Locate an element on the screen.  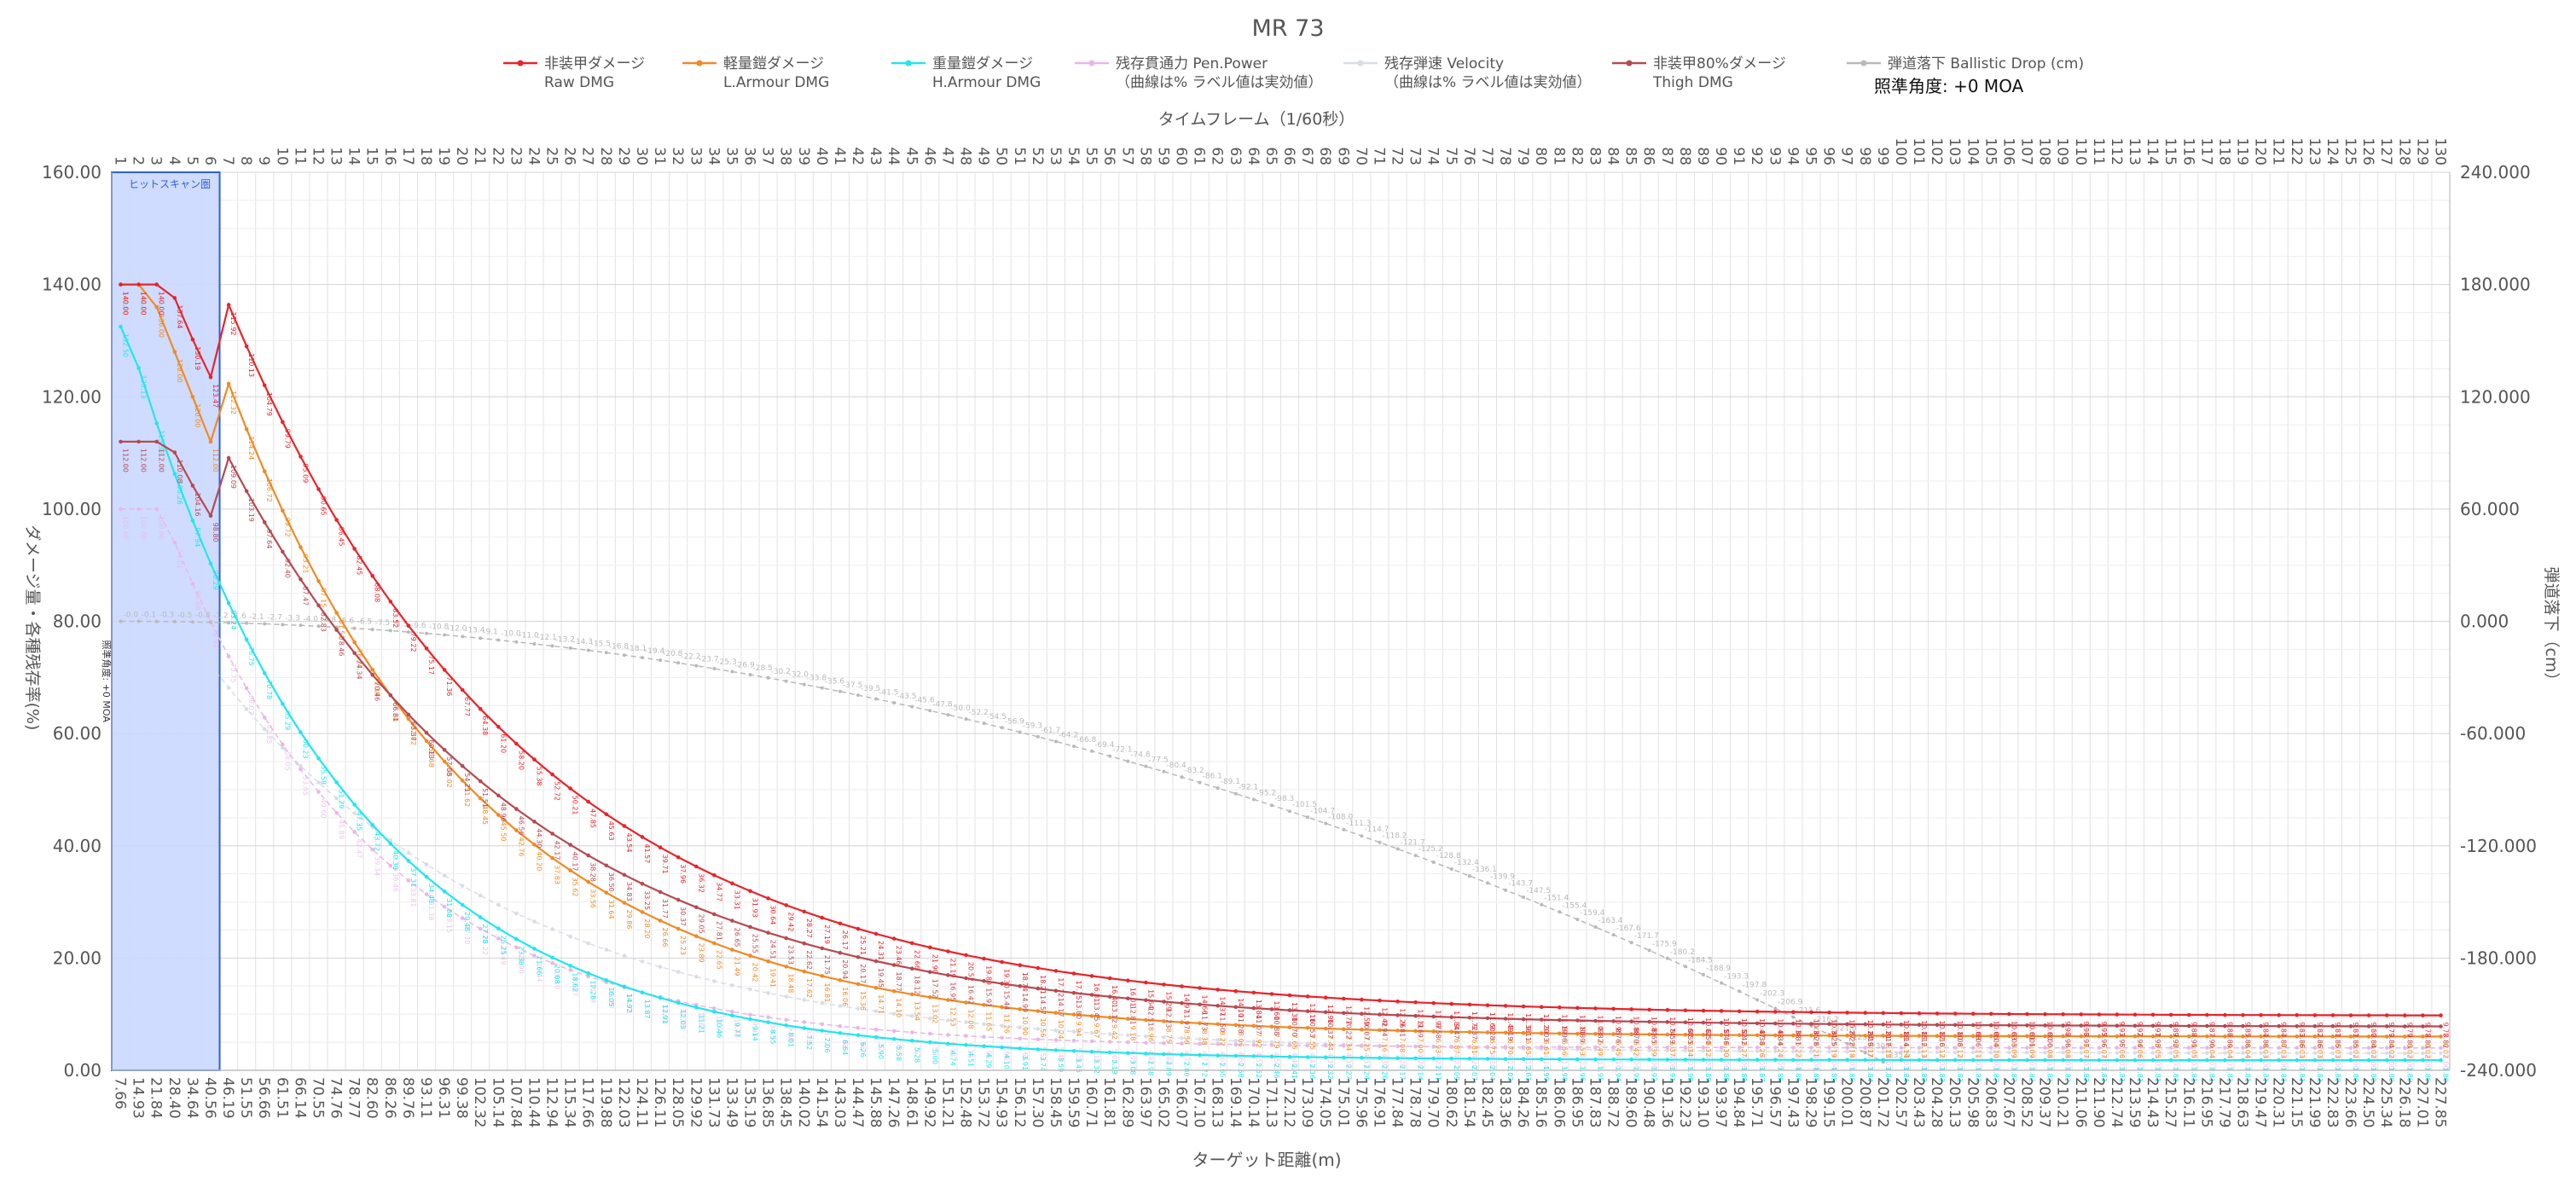
data-label-pen: 4.26 is located at coordinates (1420, 1061).